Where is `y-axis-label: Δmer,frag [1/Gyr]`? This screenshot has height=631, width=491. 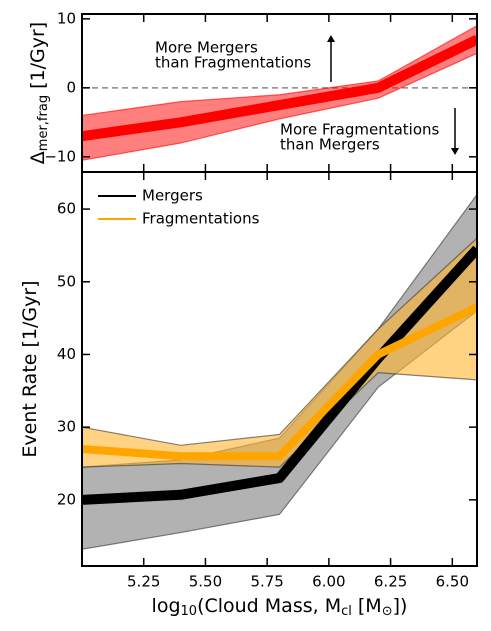
y-axis-label: Δmer,frag [1/Gyr] is located at coordinates (39, 93).